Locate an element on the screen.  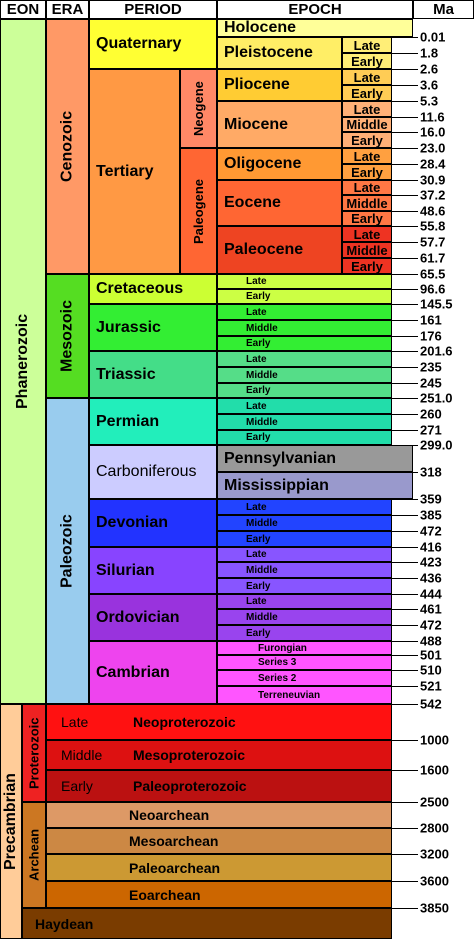
precambrian-row: Early Paleoproterozoic is located at coordinates (219, 786).